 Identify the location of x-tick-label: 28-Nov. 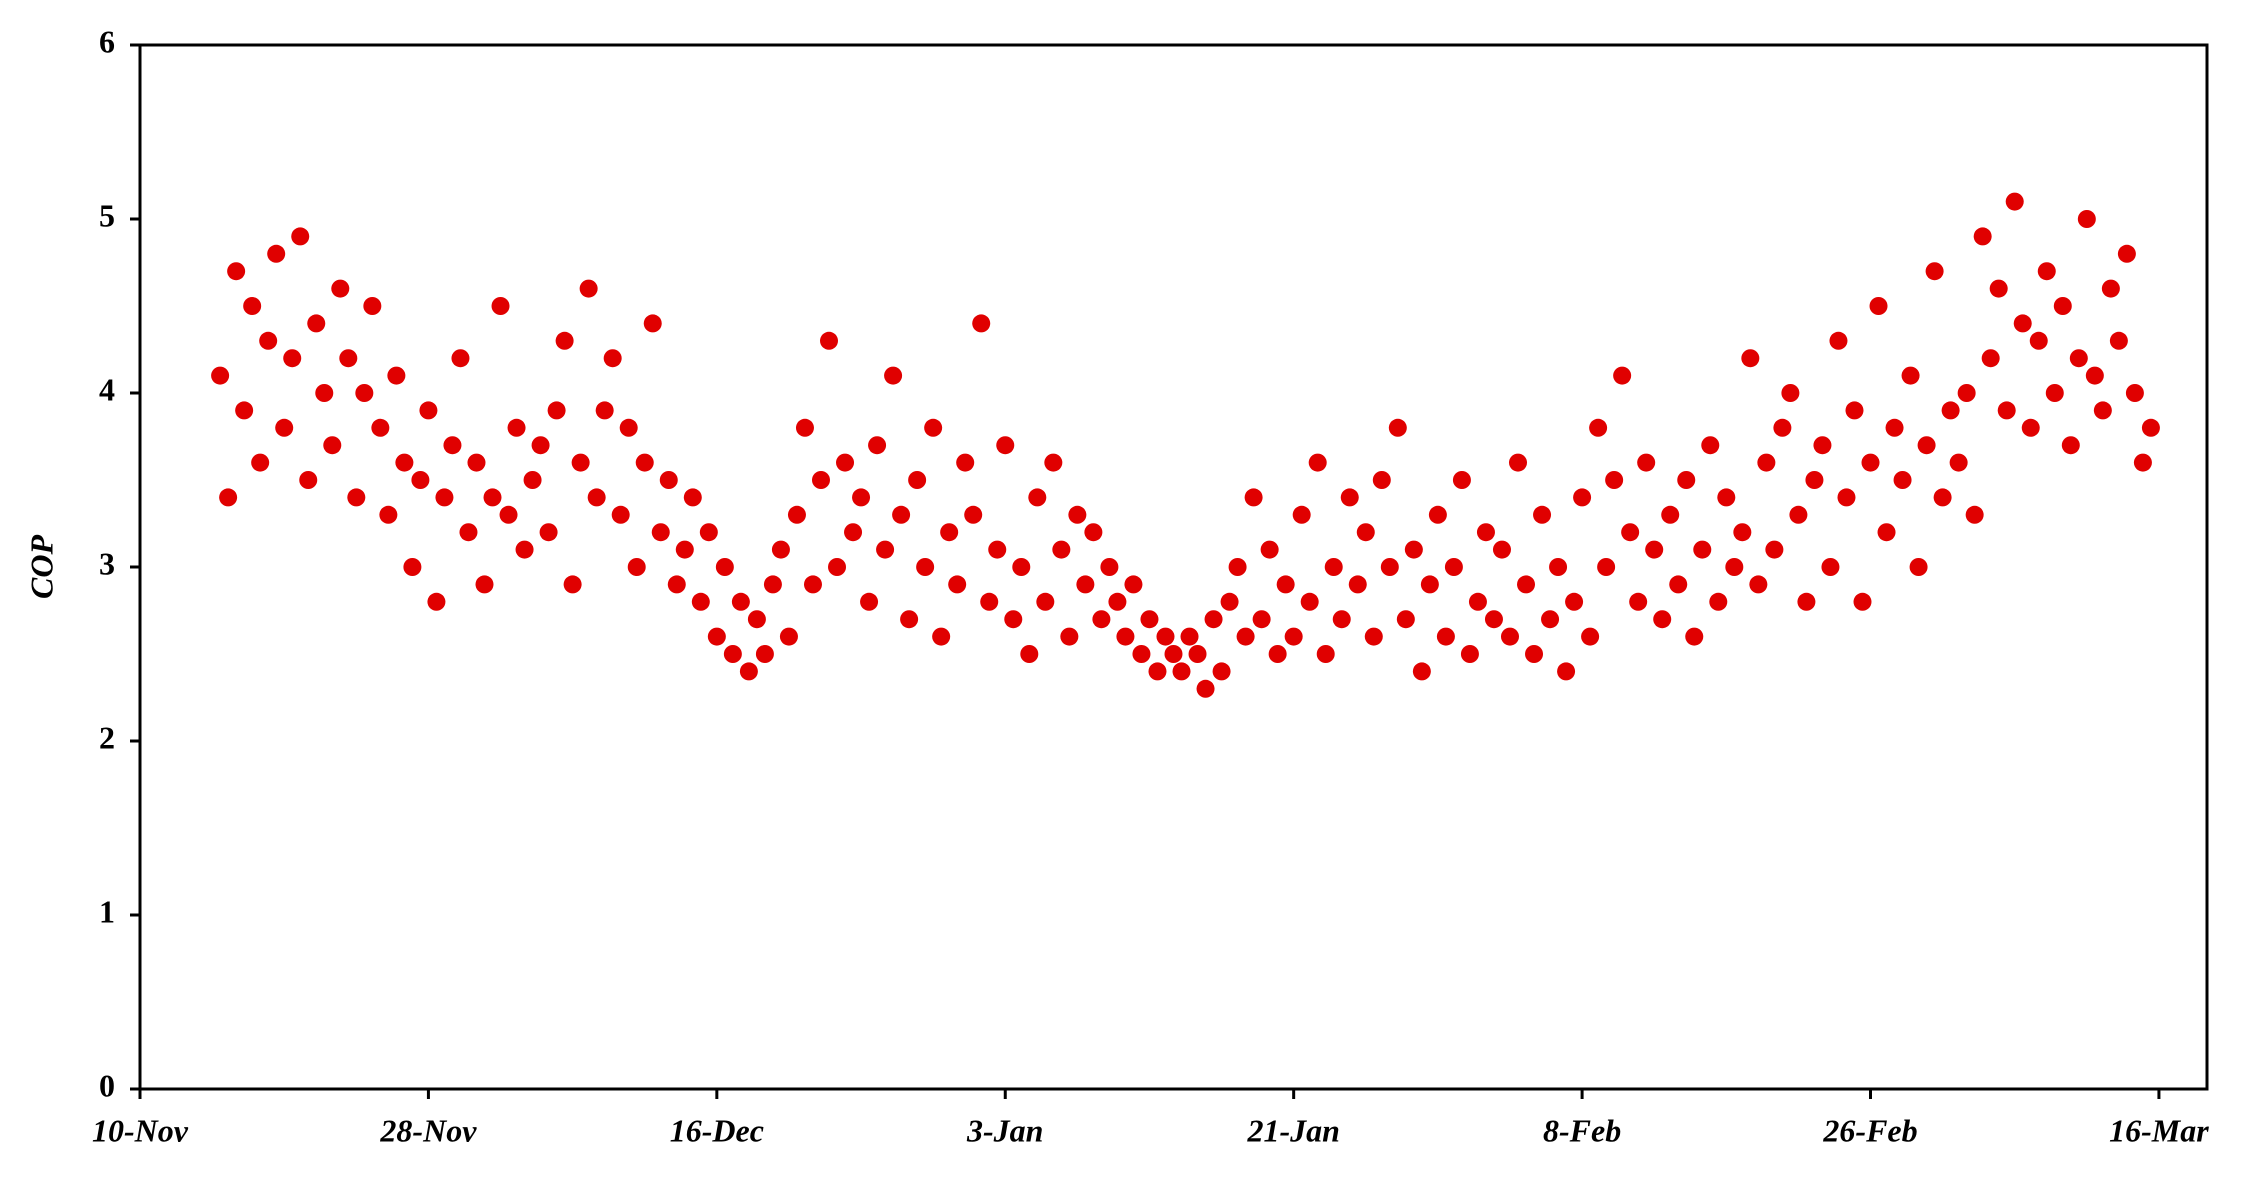
(428, 1130).